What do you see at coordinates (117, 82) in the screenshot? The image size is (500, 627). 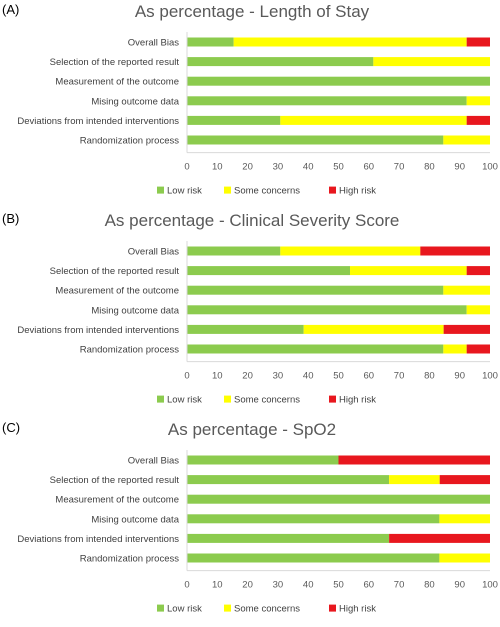 I see `category-label: Measurement of the outcome` at bounding box center [117, 82].